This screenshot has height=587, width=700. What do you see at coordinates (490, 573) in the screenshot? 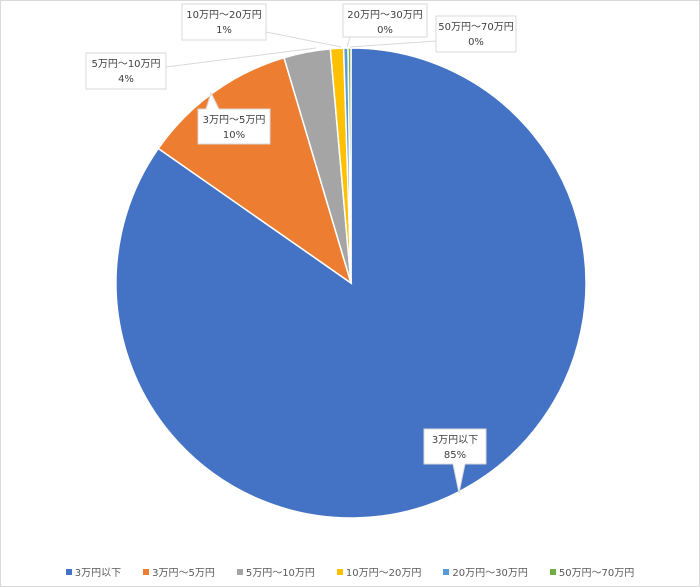
I see `legend-label: 20万円〜30万円` at bounding box center [490, 573].